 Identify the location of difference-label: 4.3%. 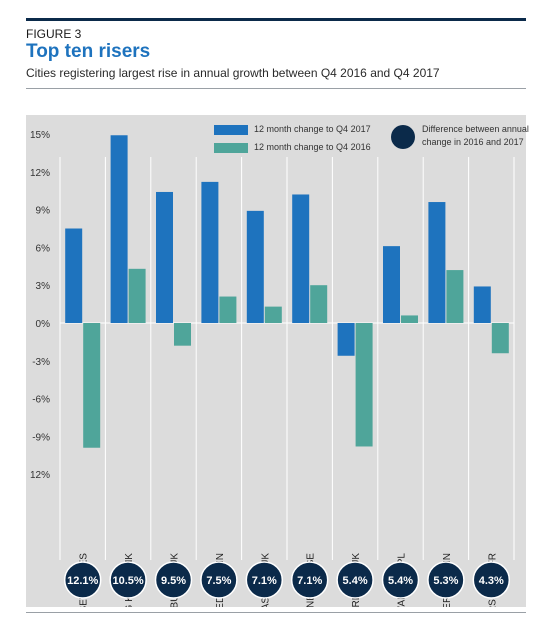
(491, 581).